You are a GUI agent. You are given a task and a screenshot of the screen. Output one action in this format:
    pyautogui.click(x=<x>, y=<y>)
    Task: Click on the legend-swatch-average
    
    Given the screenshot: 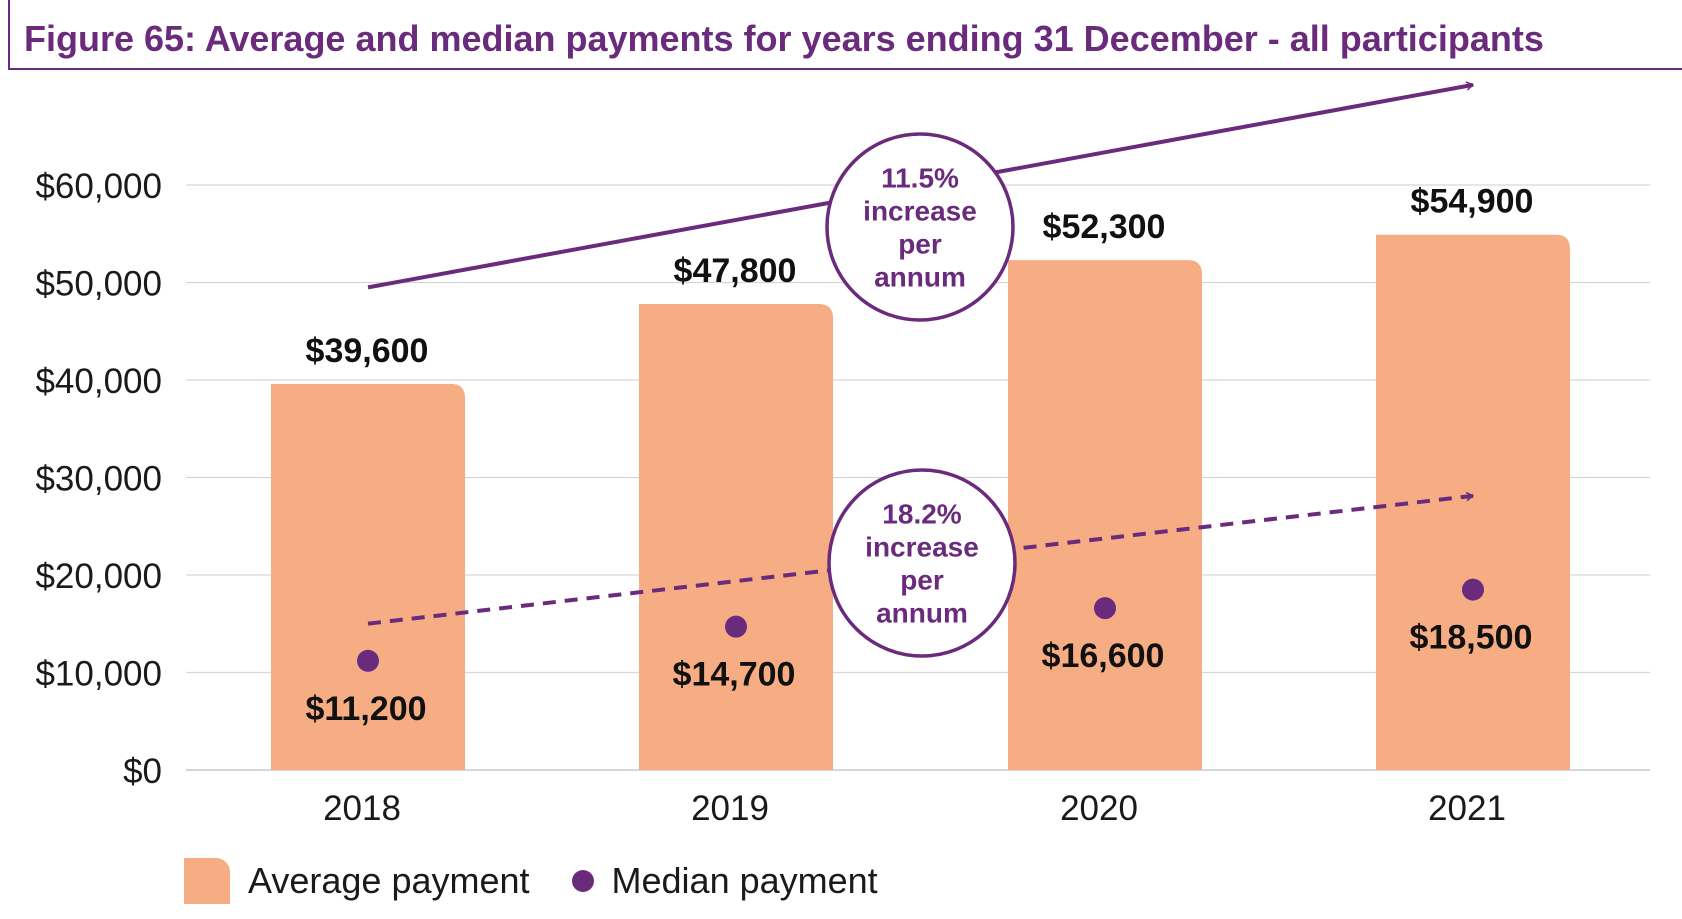 What is the action you would take?
    pyautogui.click(x=207, y=881)
    